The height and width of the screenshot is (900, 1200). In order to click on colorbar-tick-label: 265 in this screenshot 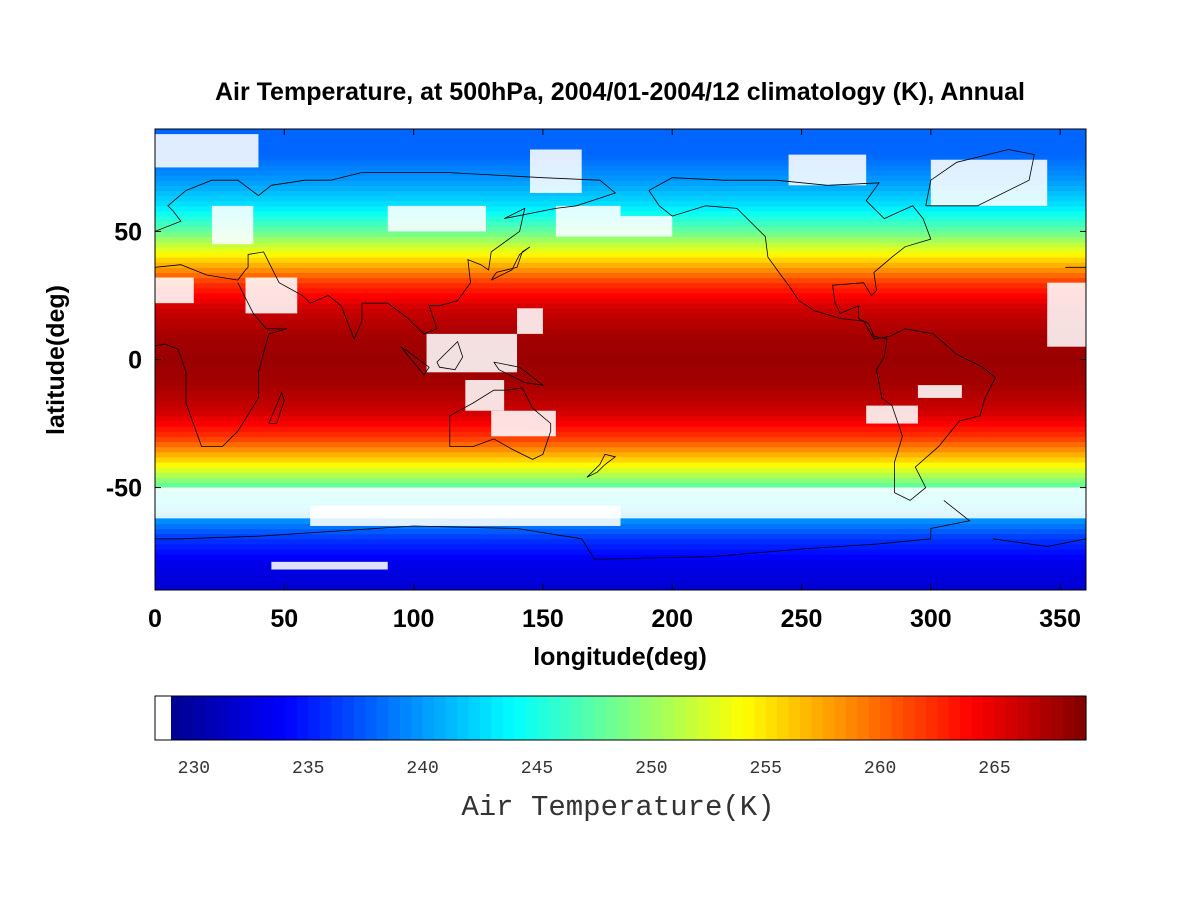, I will do `click(994, 769)`.